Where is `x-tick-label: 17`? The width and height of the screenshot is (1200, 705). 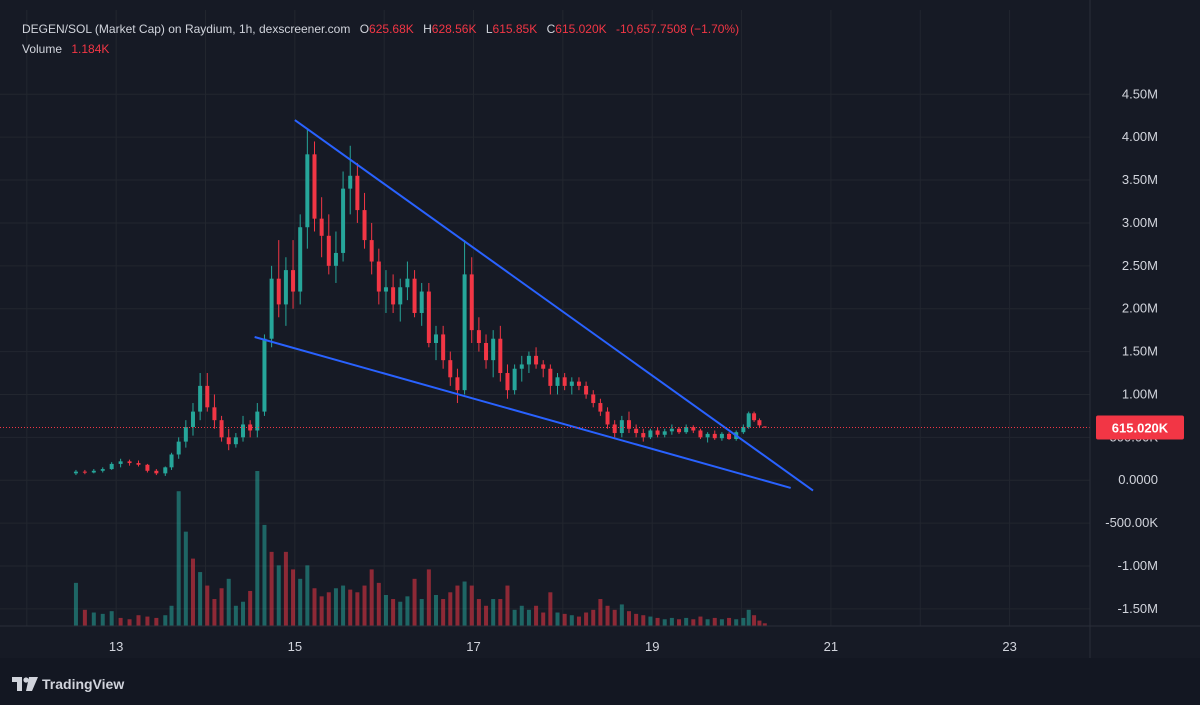
x-tick-label: 17 is located at coordinates (473, 646).